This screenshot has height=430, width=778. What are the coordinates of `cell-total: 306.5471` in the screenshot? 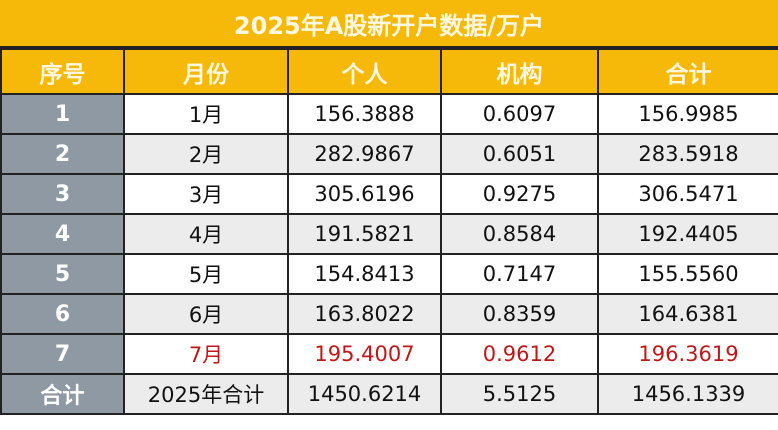 It's located at (687, 194).